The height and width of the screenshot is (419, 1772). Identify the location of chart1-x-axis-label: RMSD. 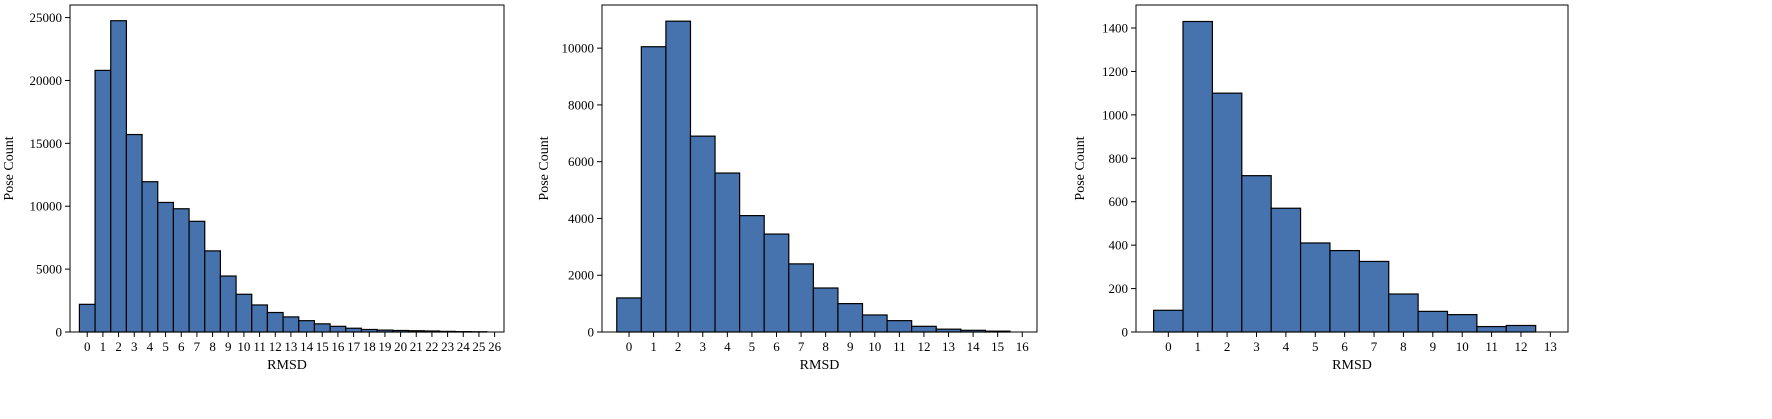
(287, 365).